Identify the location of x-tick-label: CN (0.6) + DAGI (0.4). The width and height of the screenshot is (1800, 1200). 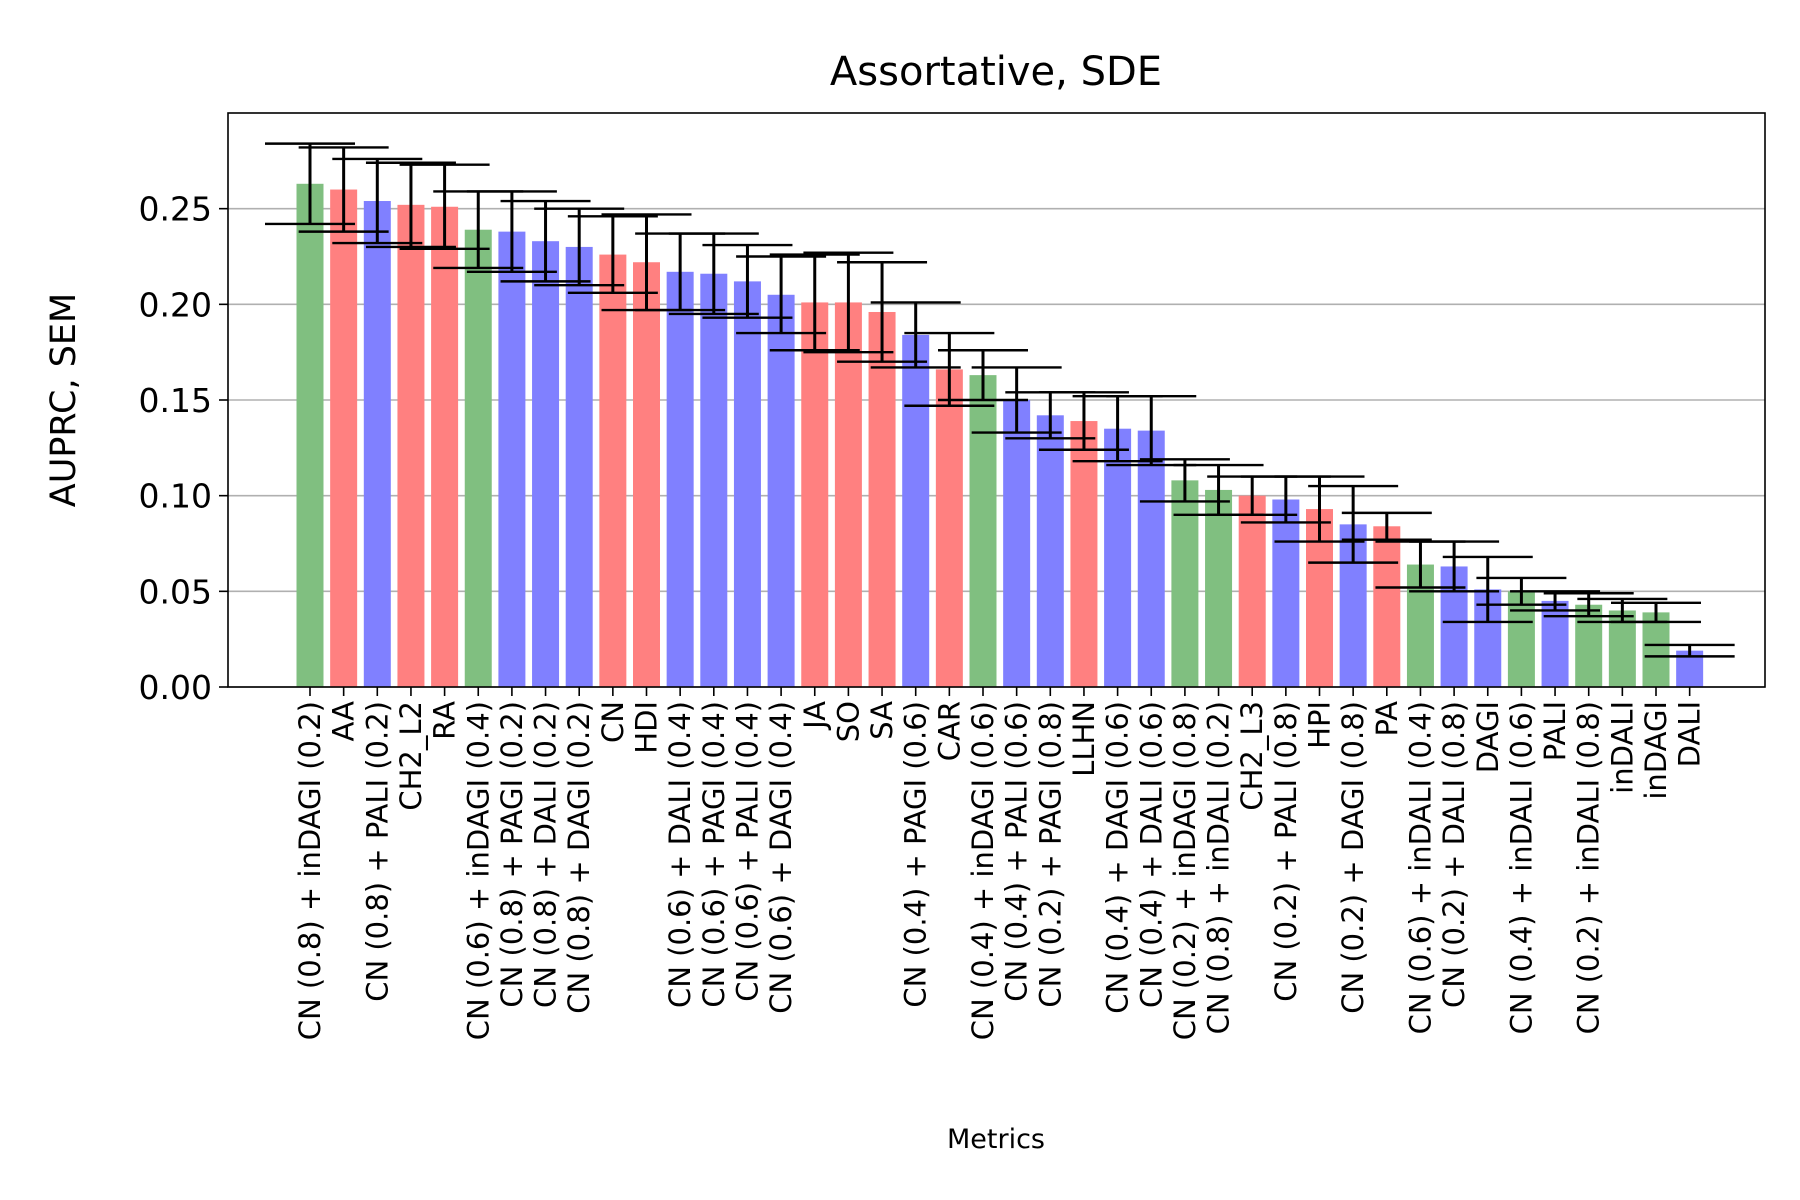
(781, 857).